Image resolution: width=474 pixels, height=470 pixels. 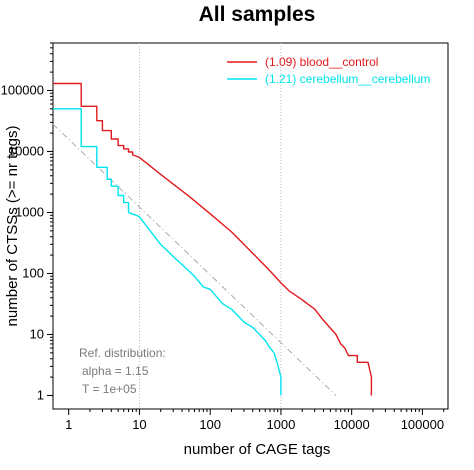 I want to click on legend-label-2: (1.21) cerebellum__cerebellum, so click(x=347, y=79).